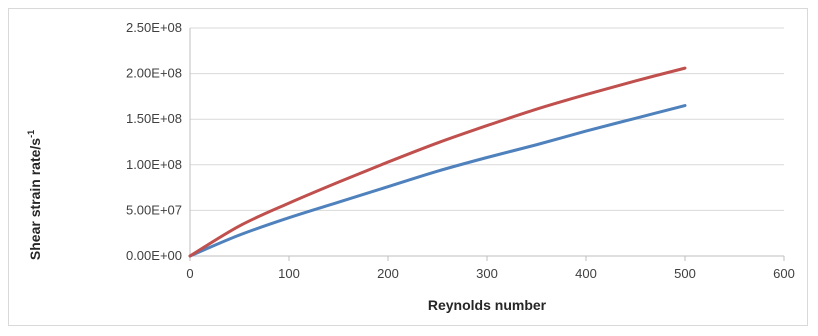  I want to click on y-tick-label: 0.00E+00, so click(154, 255).